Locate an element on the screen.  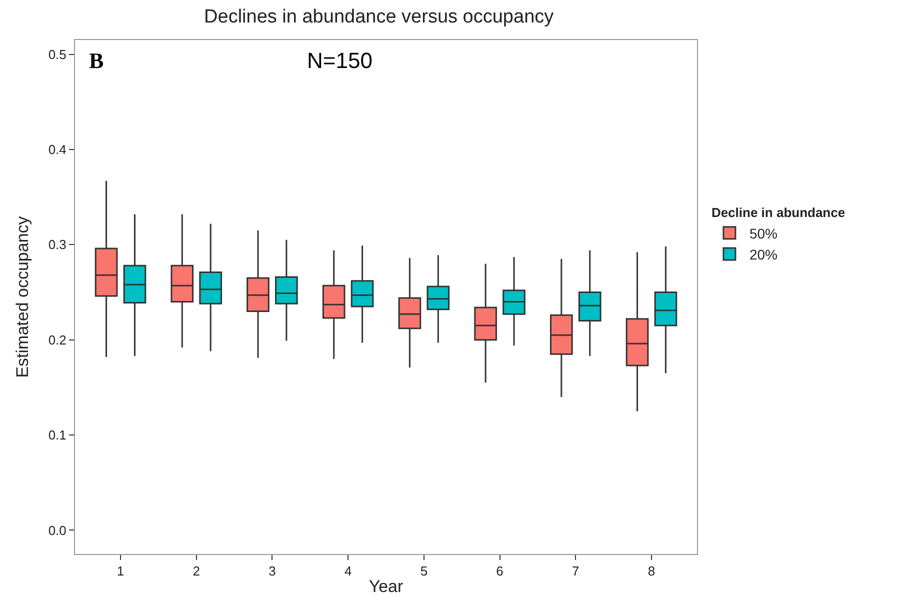
y-axis-title: Estimated occupancy is located at coordinates (22, 297).